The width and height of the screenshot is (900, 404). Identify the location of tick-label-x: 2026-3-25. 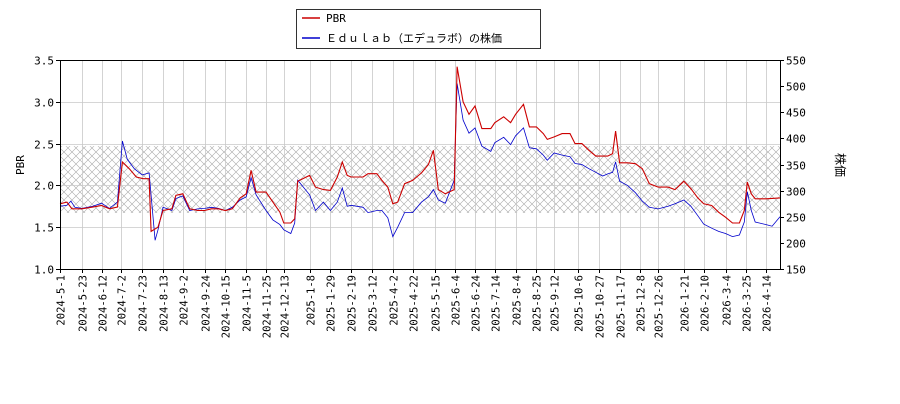
(748, 303).